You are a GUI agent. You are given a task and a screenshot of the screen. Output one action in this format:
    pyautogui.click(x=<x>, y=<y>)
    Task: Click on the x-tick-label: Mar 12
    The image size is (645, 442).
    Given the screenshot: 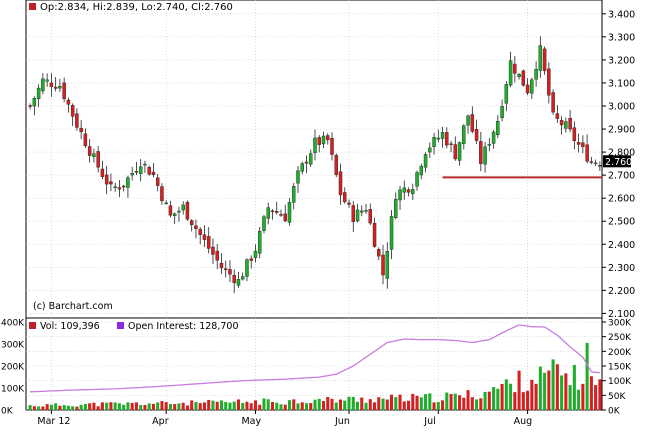 What is the action you would take?
    pyautogui.click(x=53, y=421)
    